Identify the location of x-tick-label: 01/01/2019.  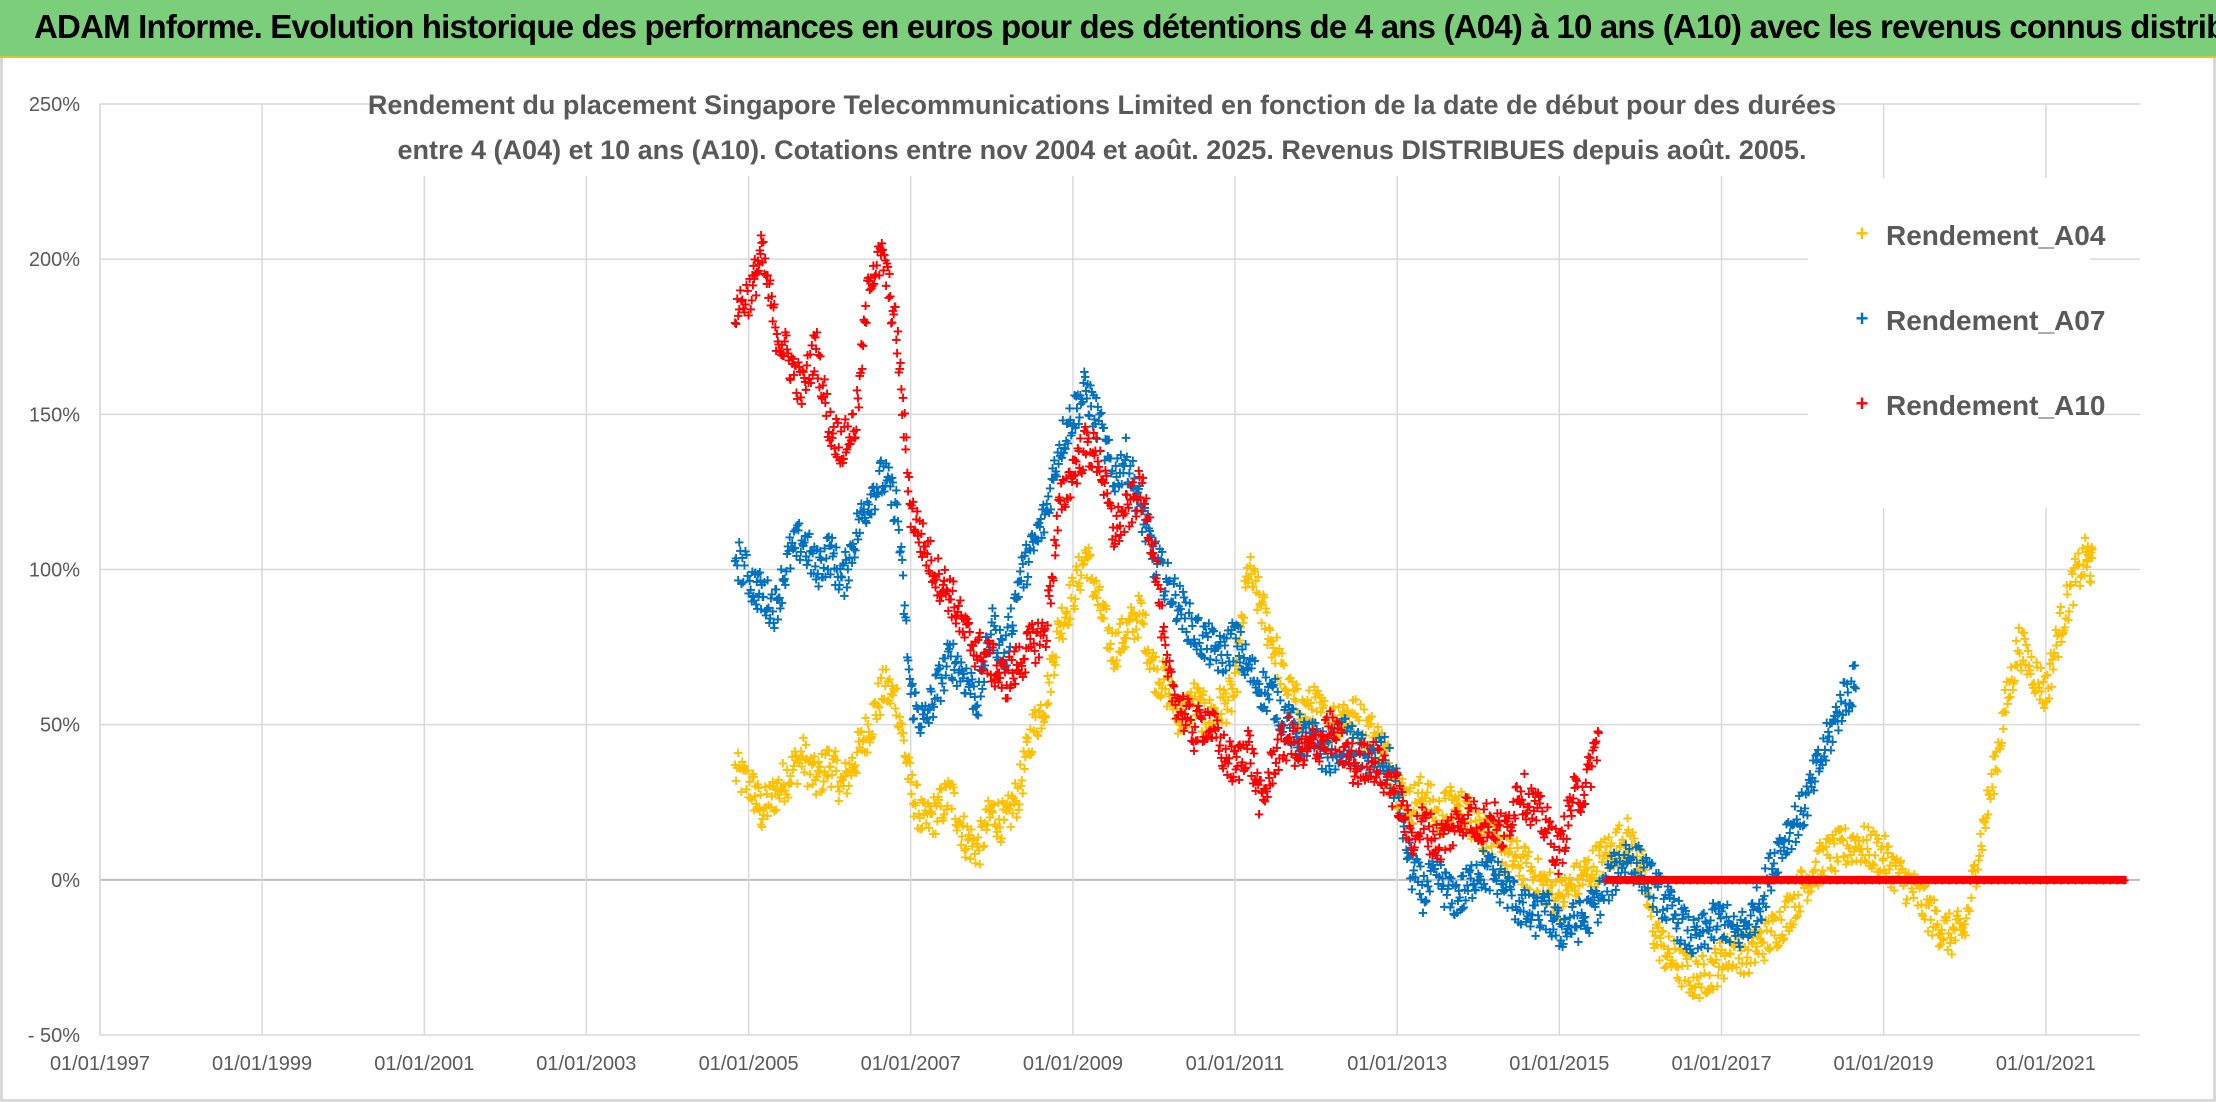
(1884, 1064).